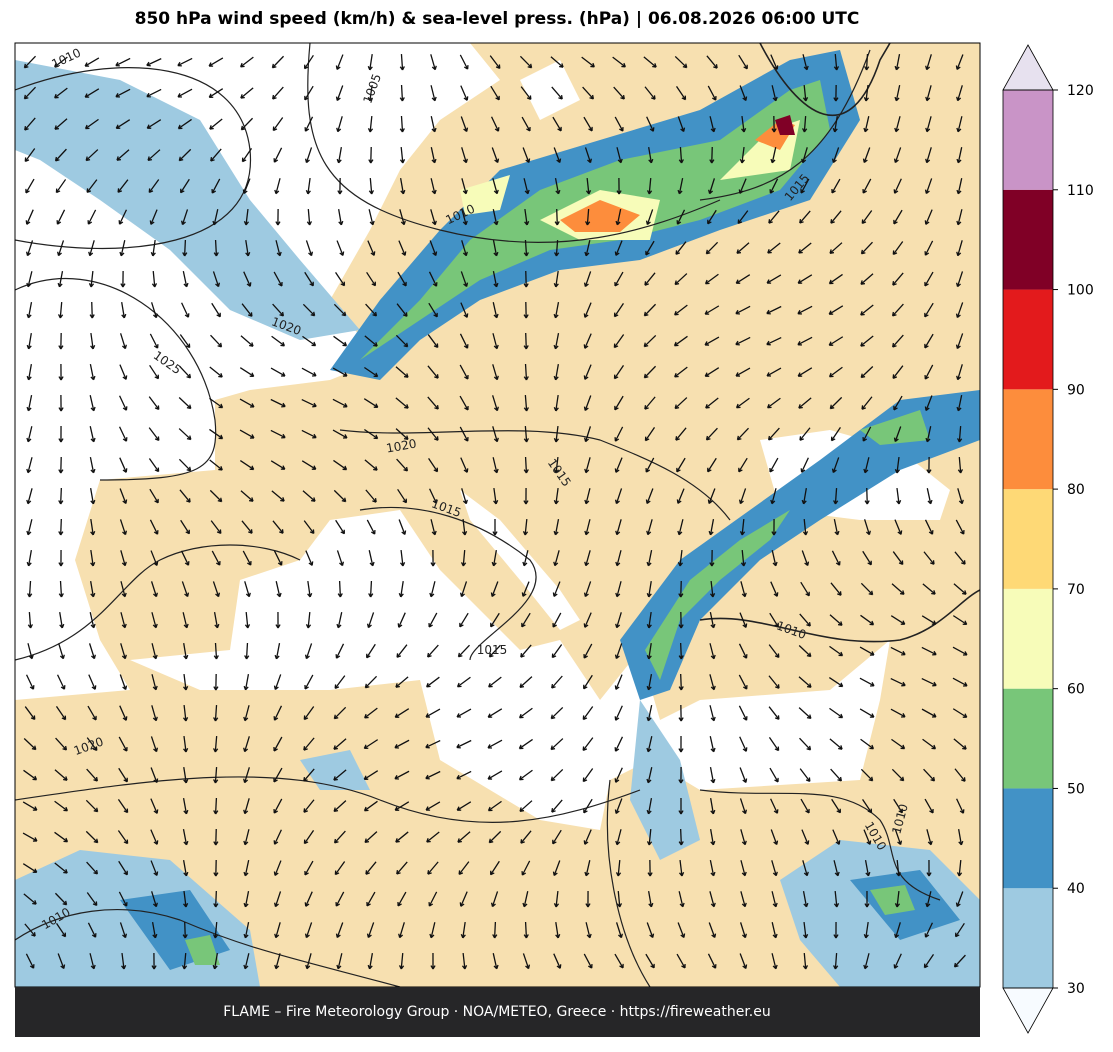 This screenshot has height=1052, width=1113. I want to click on colorbar-frame, so click(1028, 539).